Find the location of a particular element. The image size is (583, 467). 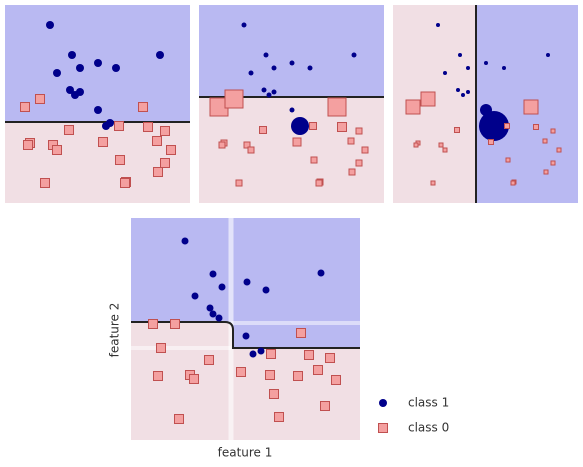

region is located at coordinates (291, 51).